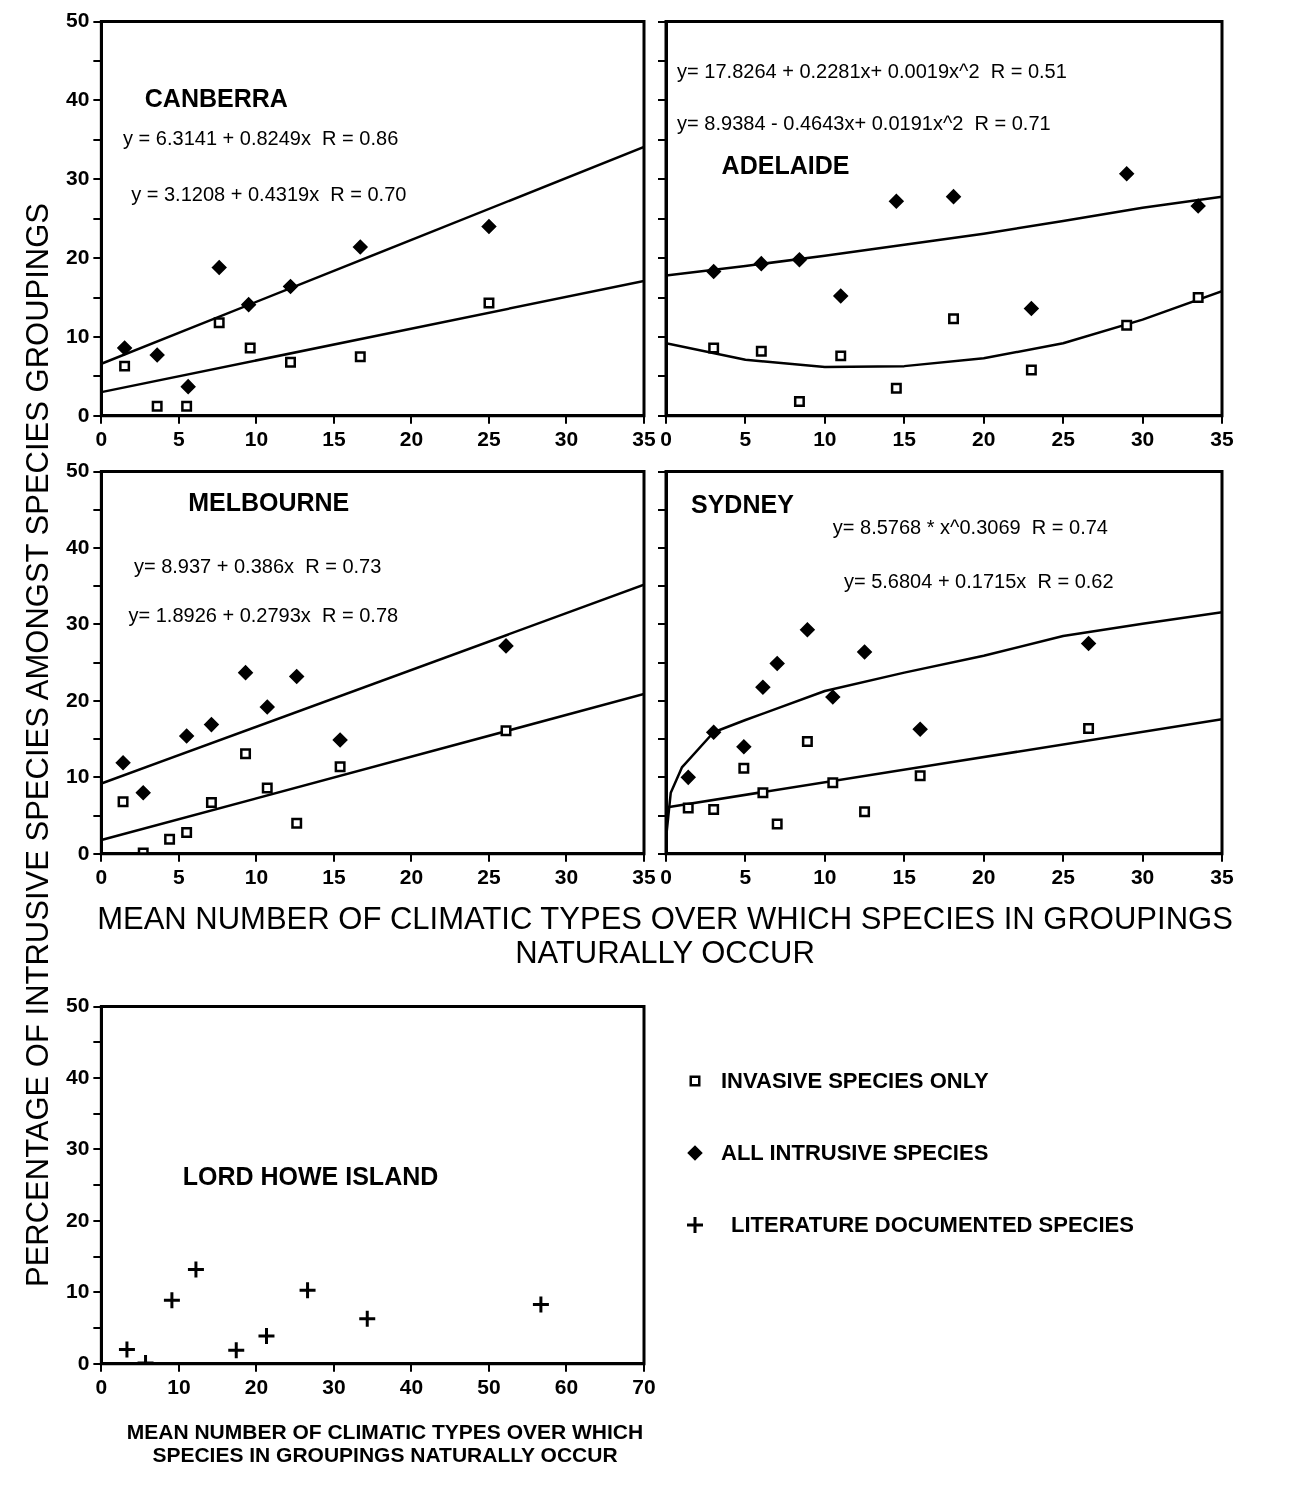  I want to click on x-tick-label: 50, so click(489, 1387).